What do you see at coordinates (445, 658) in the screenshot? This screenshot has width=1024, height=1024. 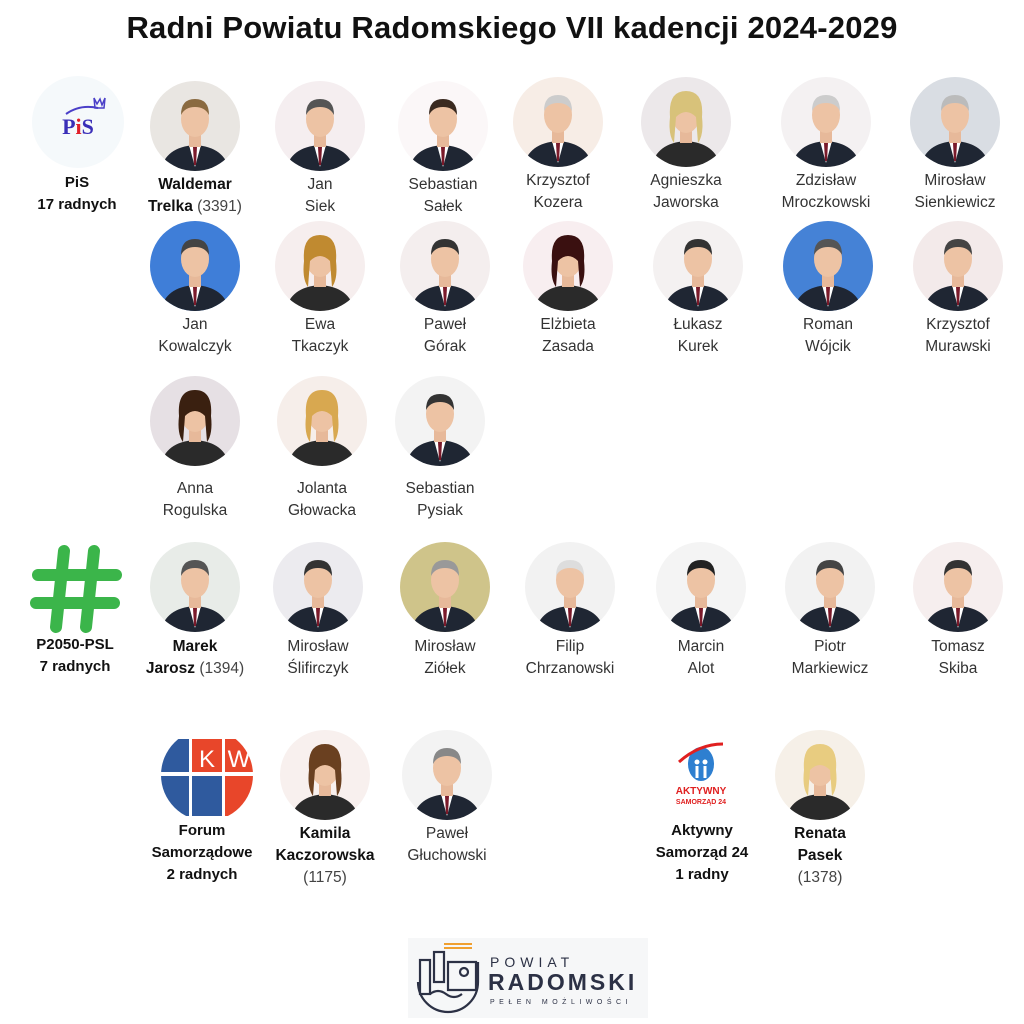 I see `councillor-name: Mirosław Ziółek` at bounding box center [445, 658].